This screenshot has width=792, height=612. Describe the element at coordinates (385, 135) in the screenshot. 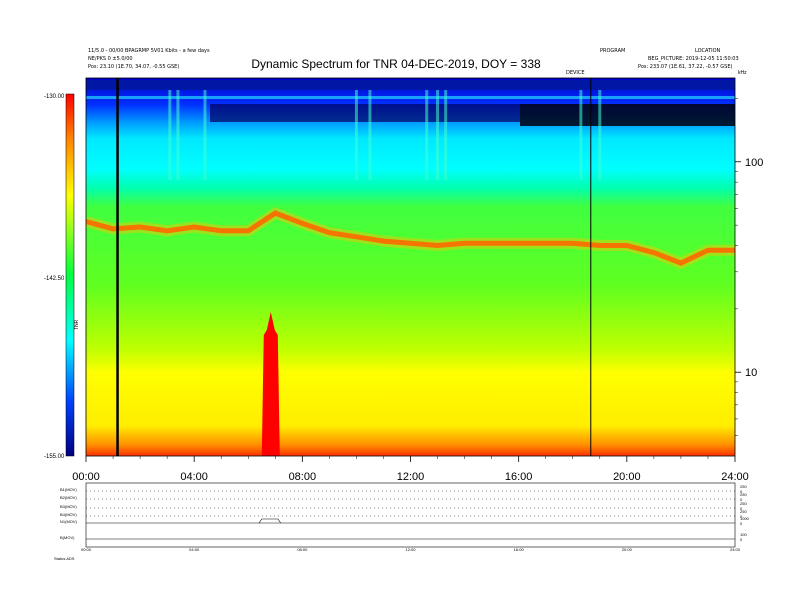

I see `streaks-group` at that location.